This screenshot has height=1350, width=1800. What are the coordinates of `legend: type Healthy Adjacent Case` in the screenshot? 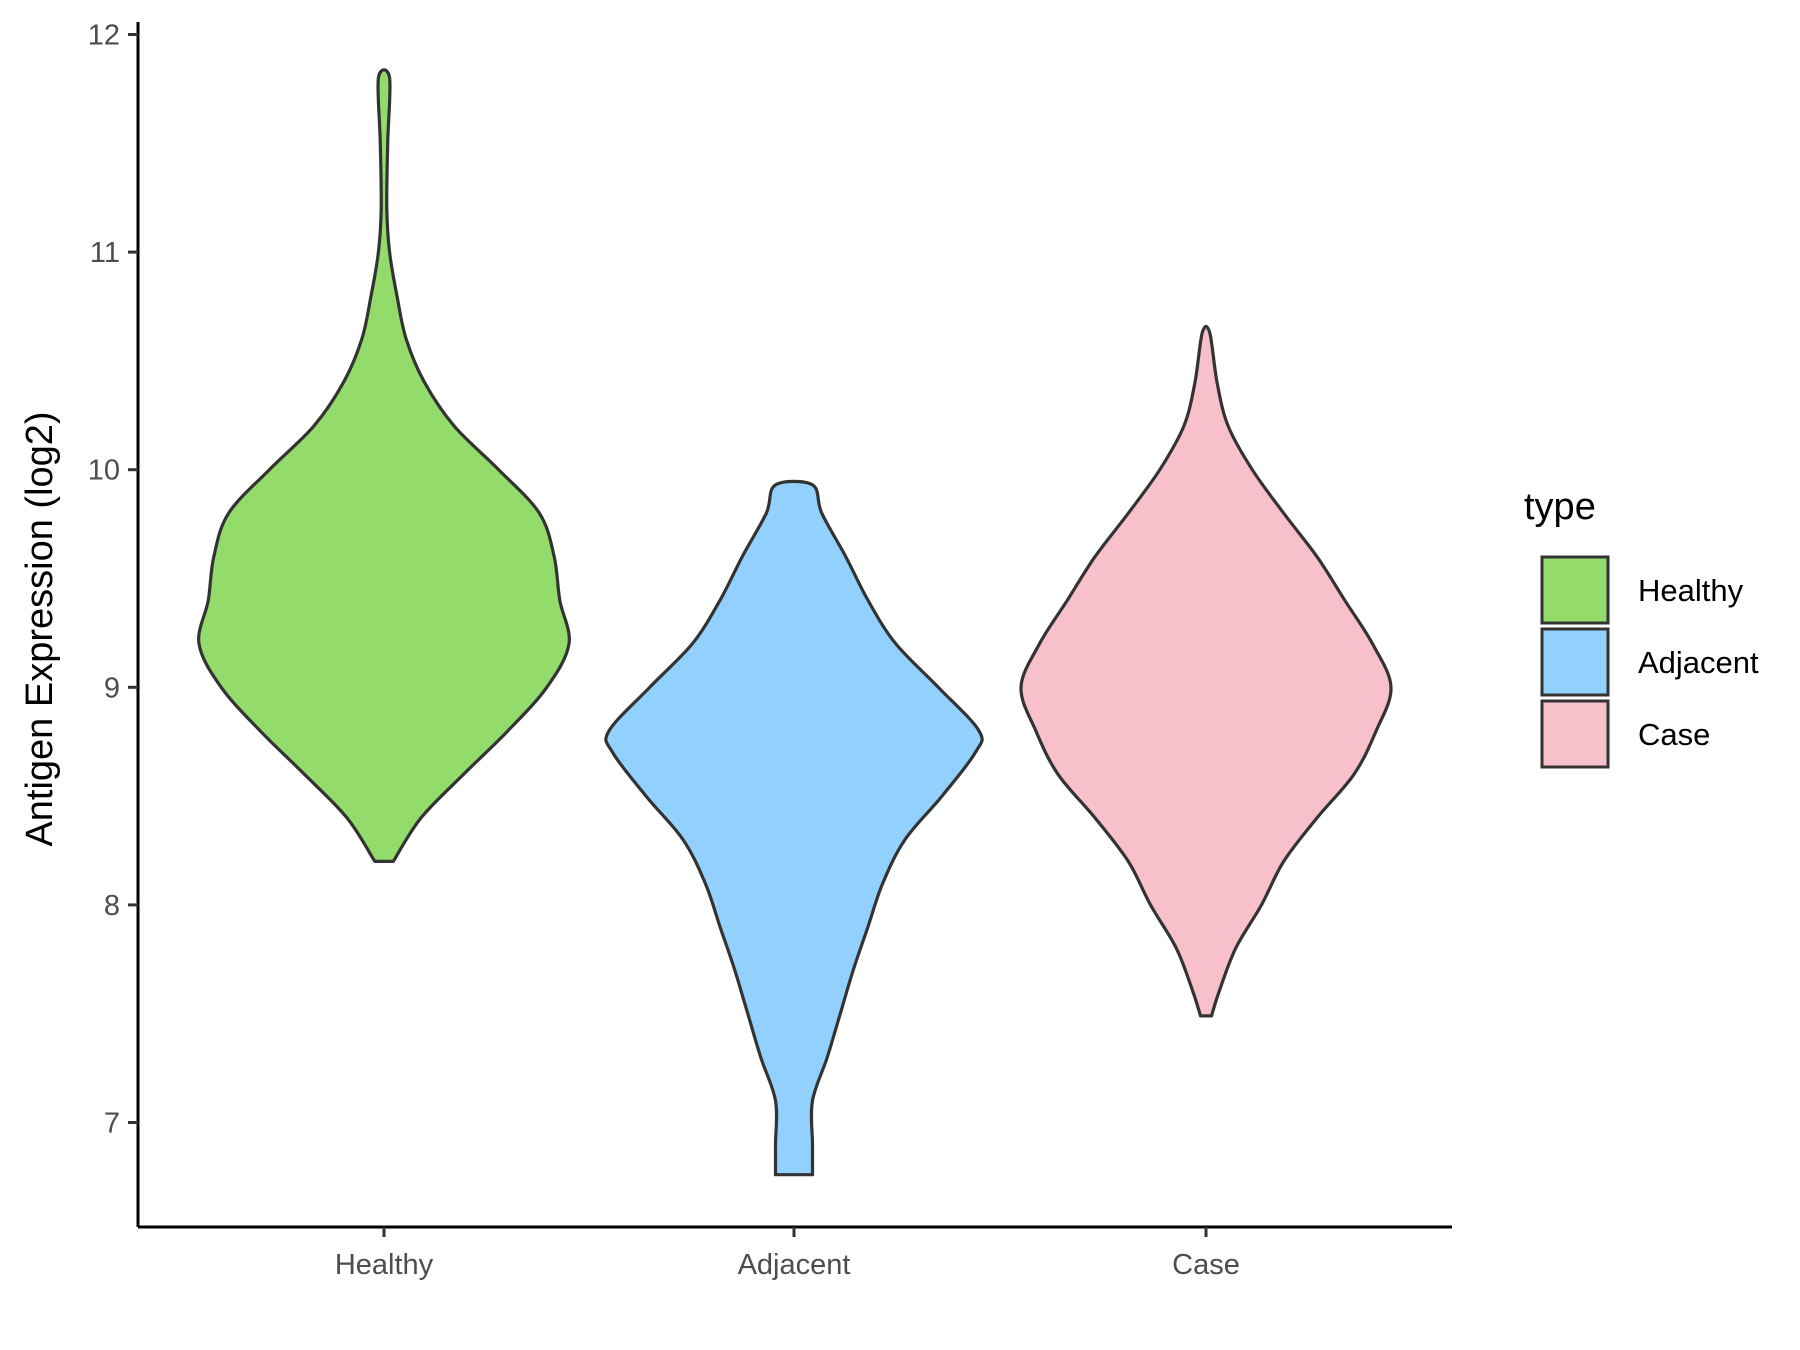 It's located at (1641, 627).